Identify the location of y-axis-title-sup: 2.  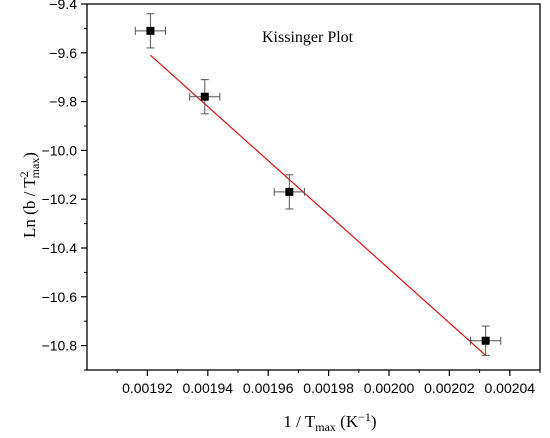
(24, 174).